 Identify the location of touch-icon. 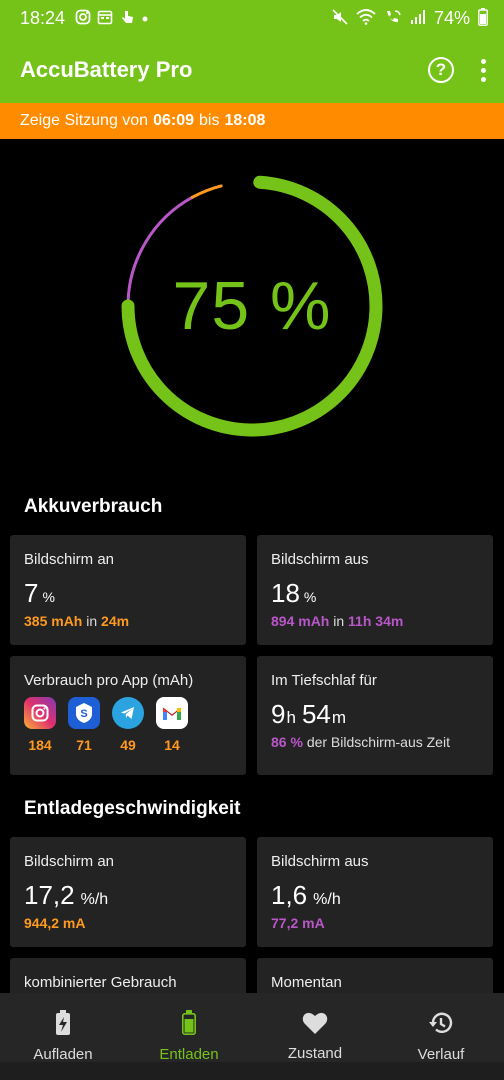
(127, 19).